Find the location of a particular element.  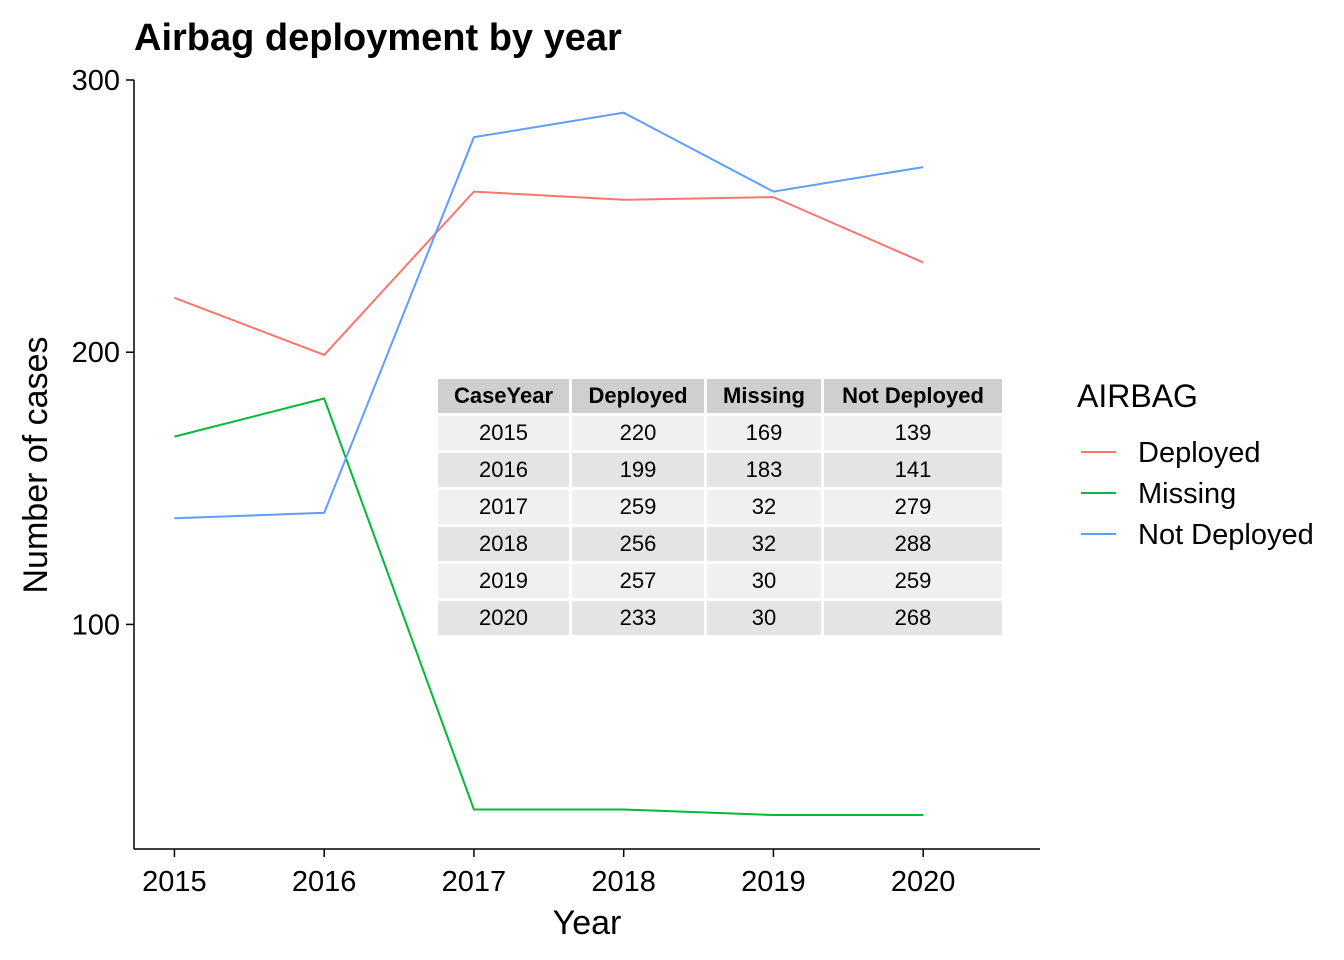

x-tick-label: 2019 is located at coordinates (773, 882).